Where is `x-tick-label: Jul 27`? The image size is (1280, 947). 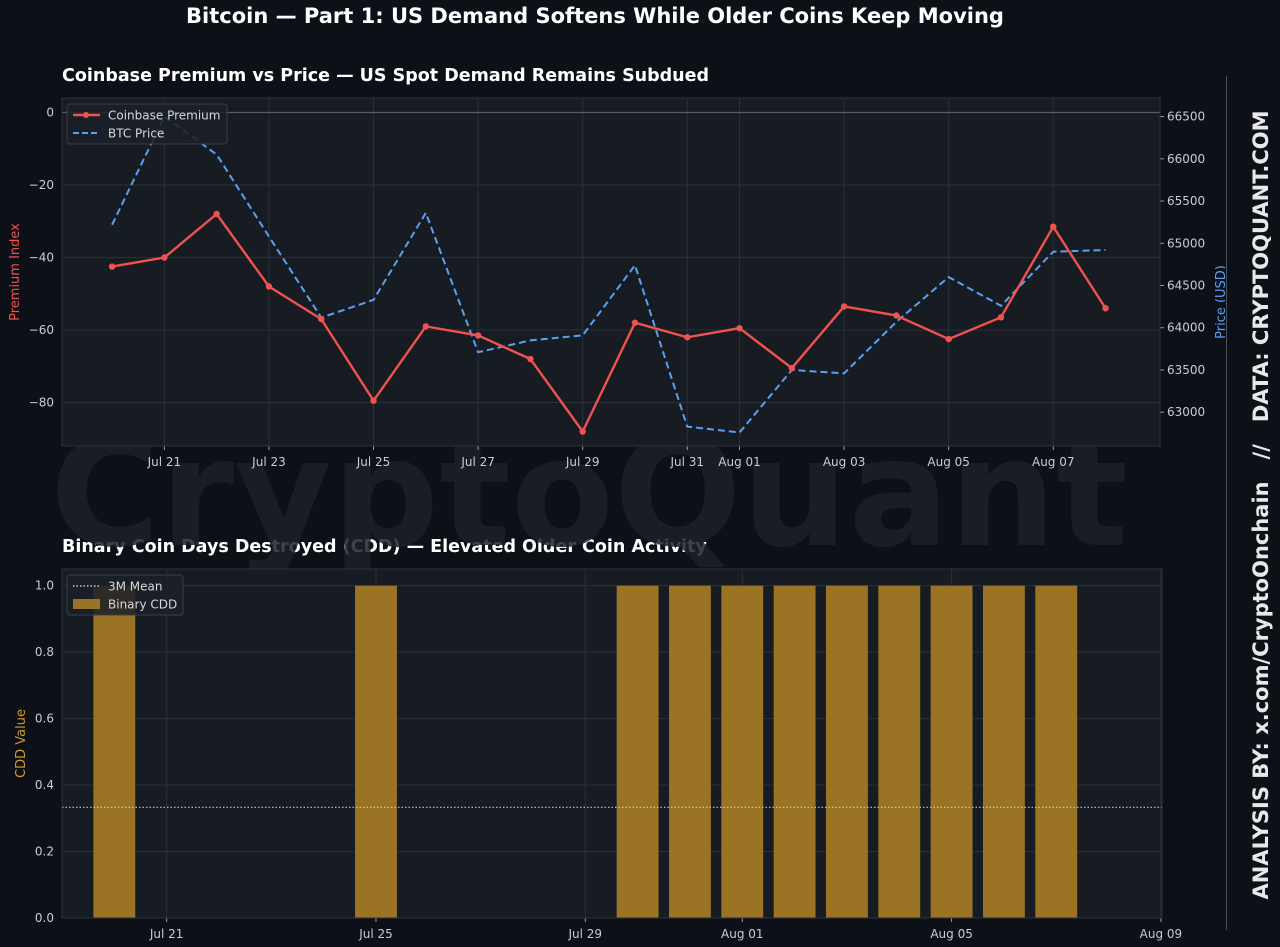 x-tick-label: Jul 27 is located at coordinates (477, 462).